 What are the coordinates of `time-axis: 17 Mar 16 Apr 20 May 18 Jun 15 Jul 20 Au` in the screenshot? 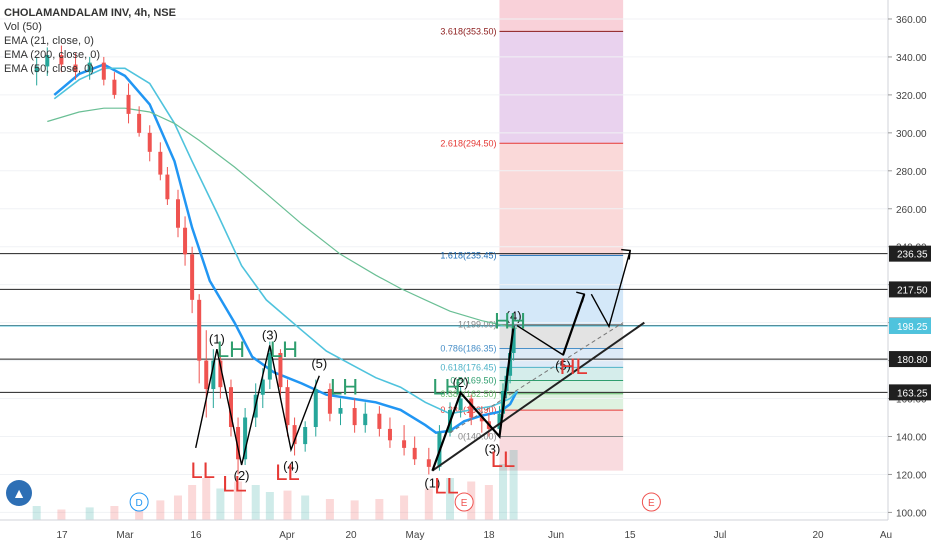 It's located at (466, 534).